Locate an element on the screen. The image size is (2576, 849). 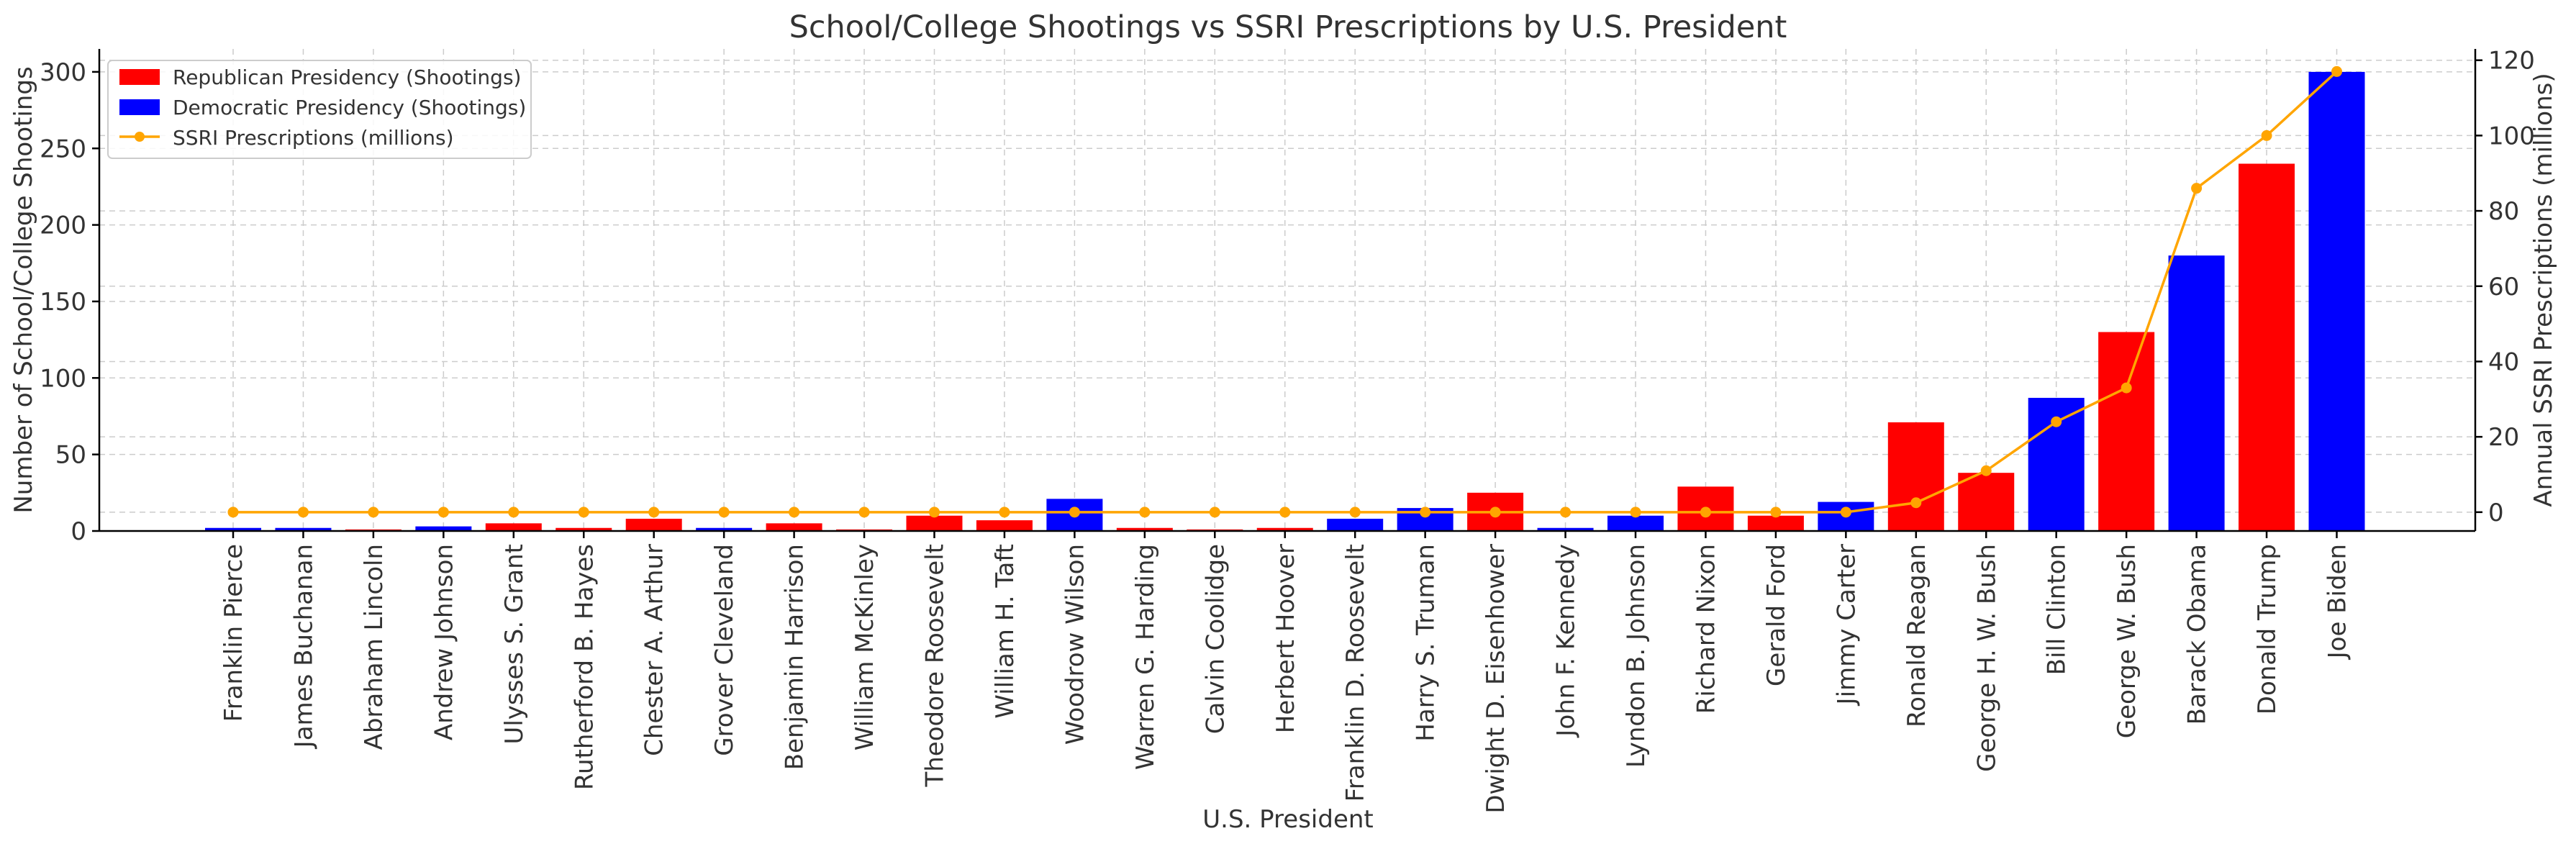
y-tick-label-5: 250 is located at coordinates (63, 149).